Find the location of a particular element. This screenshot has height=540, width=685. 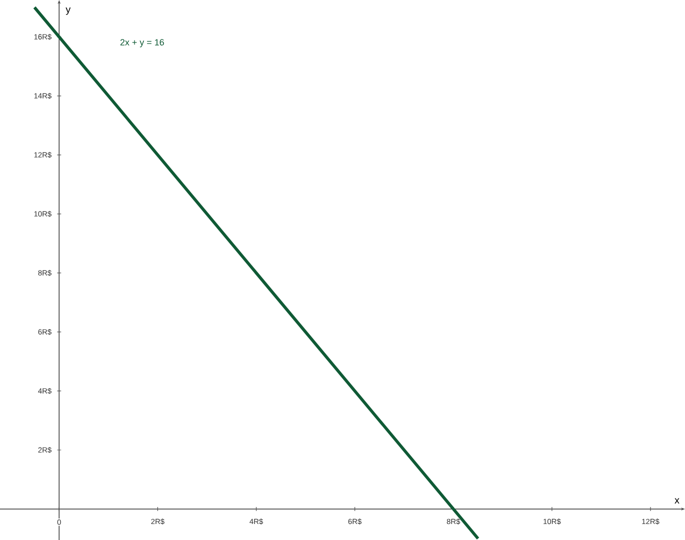

y-axis-title: y is located at coordinates (68, 11).